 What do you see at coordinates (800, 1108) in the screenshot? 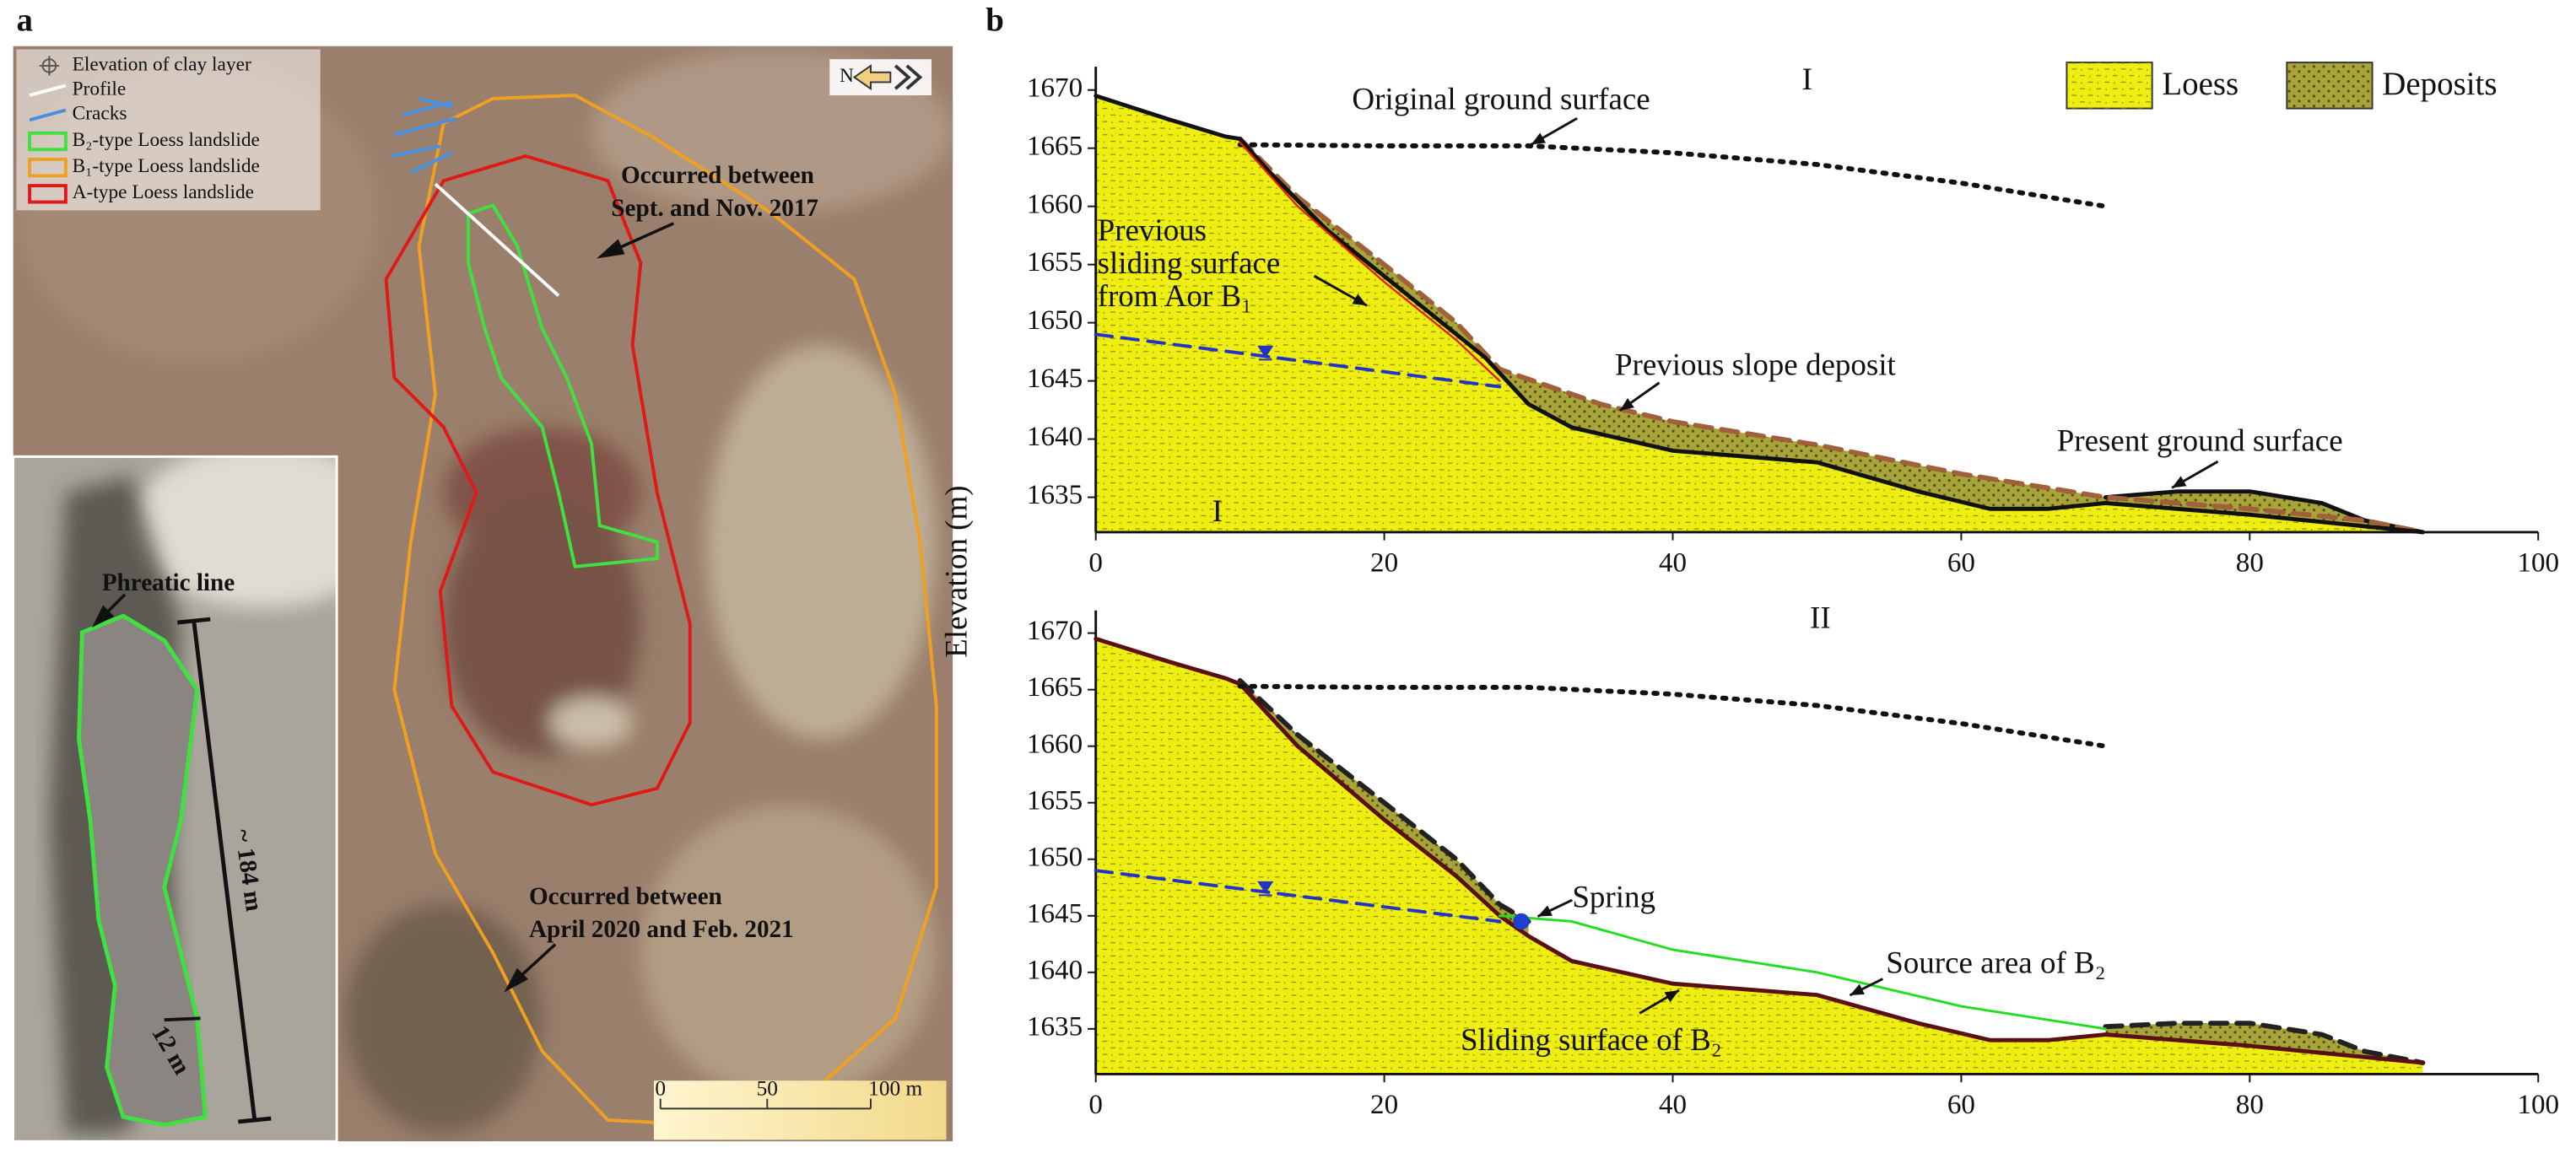
I see `scale-bar: 0 50 100 m` at bounding box center [800, 1108].